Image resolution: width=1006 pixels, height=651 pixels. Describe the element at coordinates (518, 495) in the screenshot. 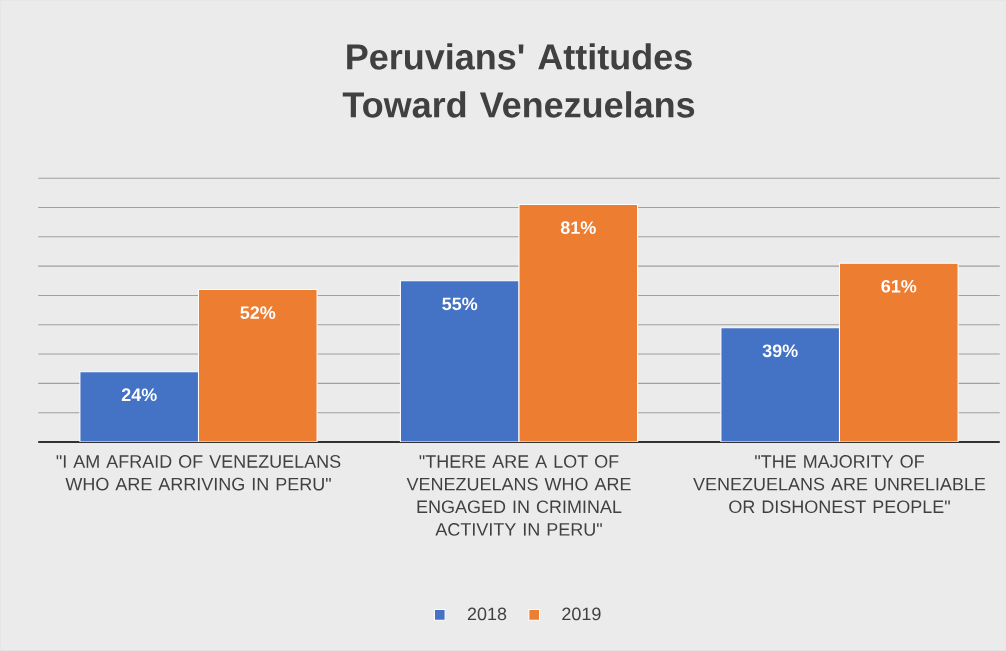

I see `x-tick-label: "THERE ARE A LOT OF VENEZUELANS WHO ARE ENGAGED IN CRIMINAL ACTIVITY IN PERU"` at that location.